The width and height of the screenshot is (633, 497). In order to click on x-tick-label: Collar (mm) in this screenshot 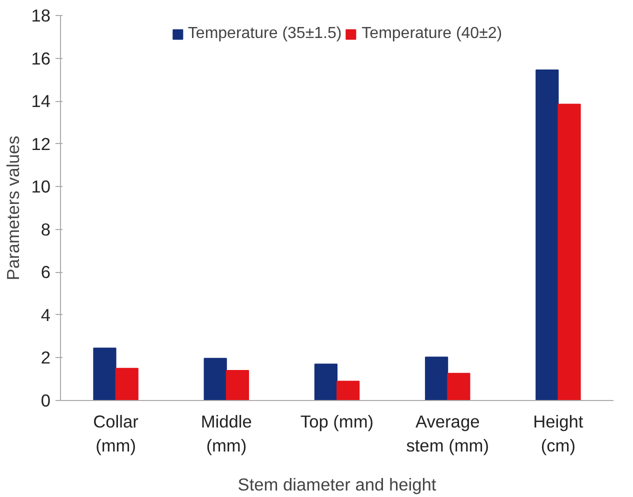, I will do `click(116, 434)`.